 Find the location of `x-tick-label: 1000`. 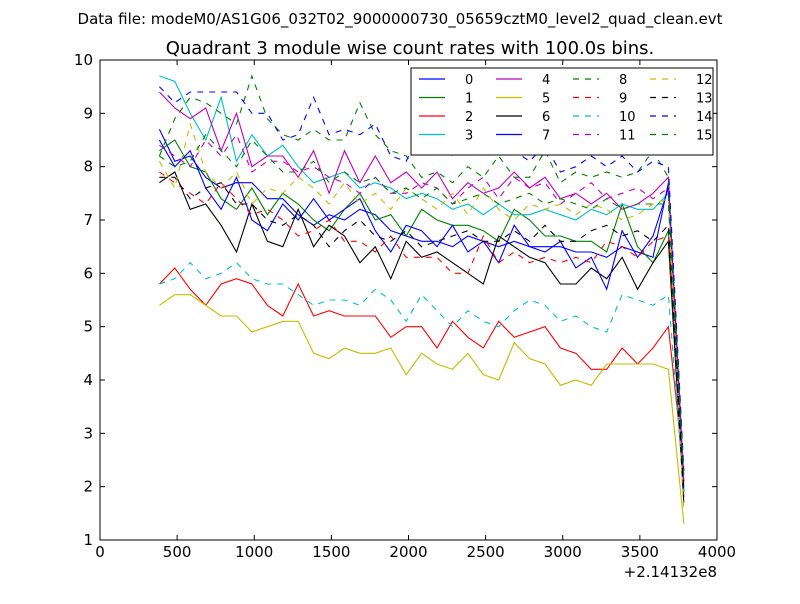

x-tick-label: 1000 is located at coordinates (254, 552).